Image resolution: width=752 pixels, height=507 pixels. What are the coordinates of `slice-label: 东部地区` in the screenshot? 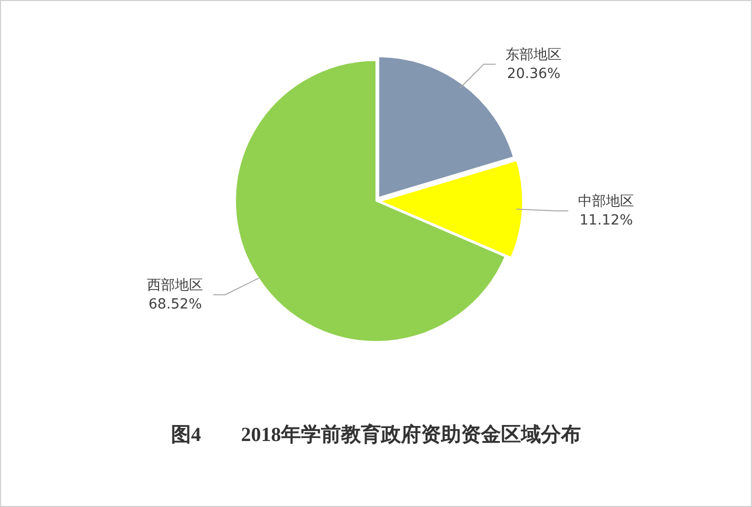 It's located at (534, 54).